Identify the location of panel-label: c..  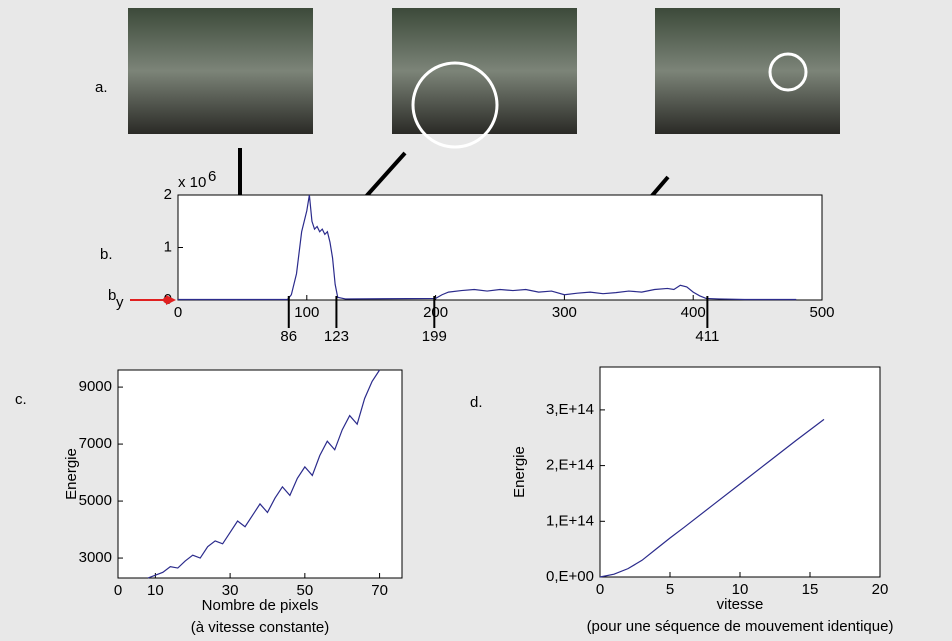
(21, 399).